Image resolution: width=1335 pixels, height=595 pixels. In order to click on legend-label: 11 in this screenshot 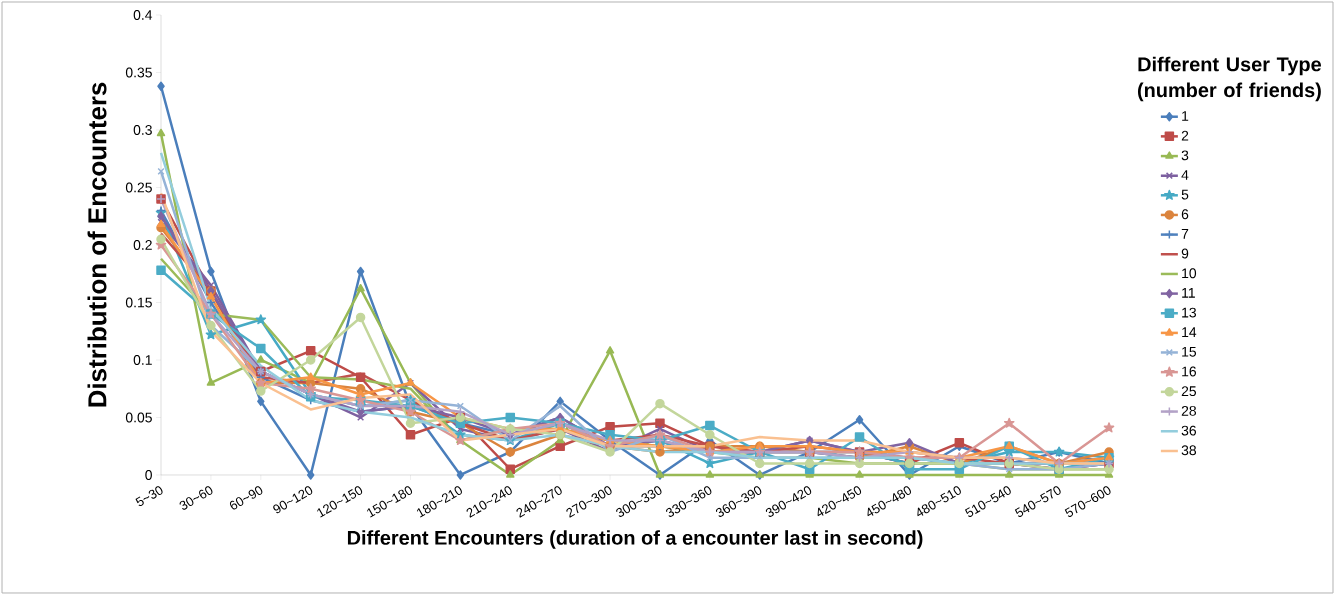, I will do `click(1188, 293)`.